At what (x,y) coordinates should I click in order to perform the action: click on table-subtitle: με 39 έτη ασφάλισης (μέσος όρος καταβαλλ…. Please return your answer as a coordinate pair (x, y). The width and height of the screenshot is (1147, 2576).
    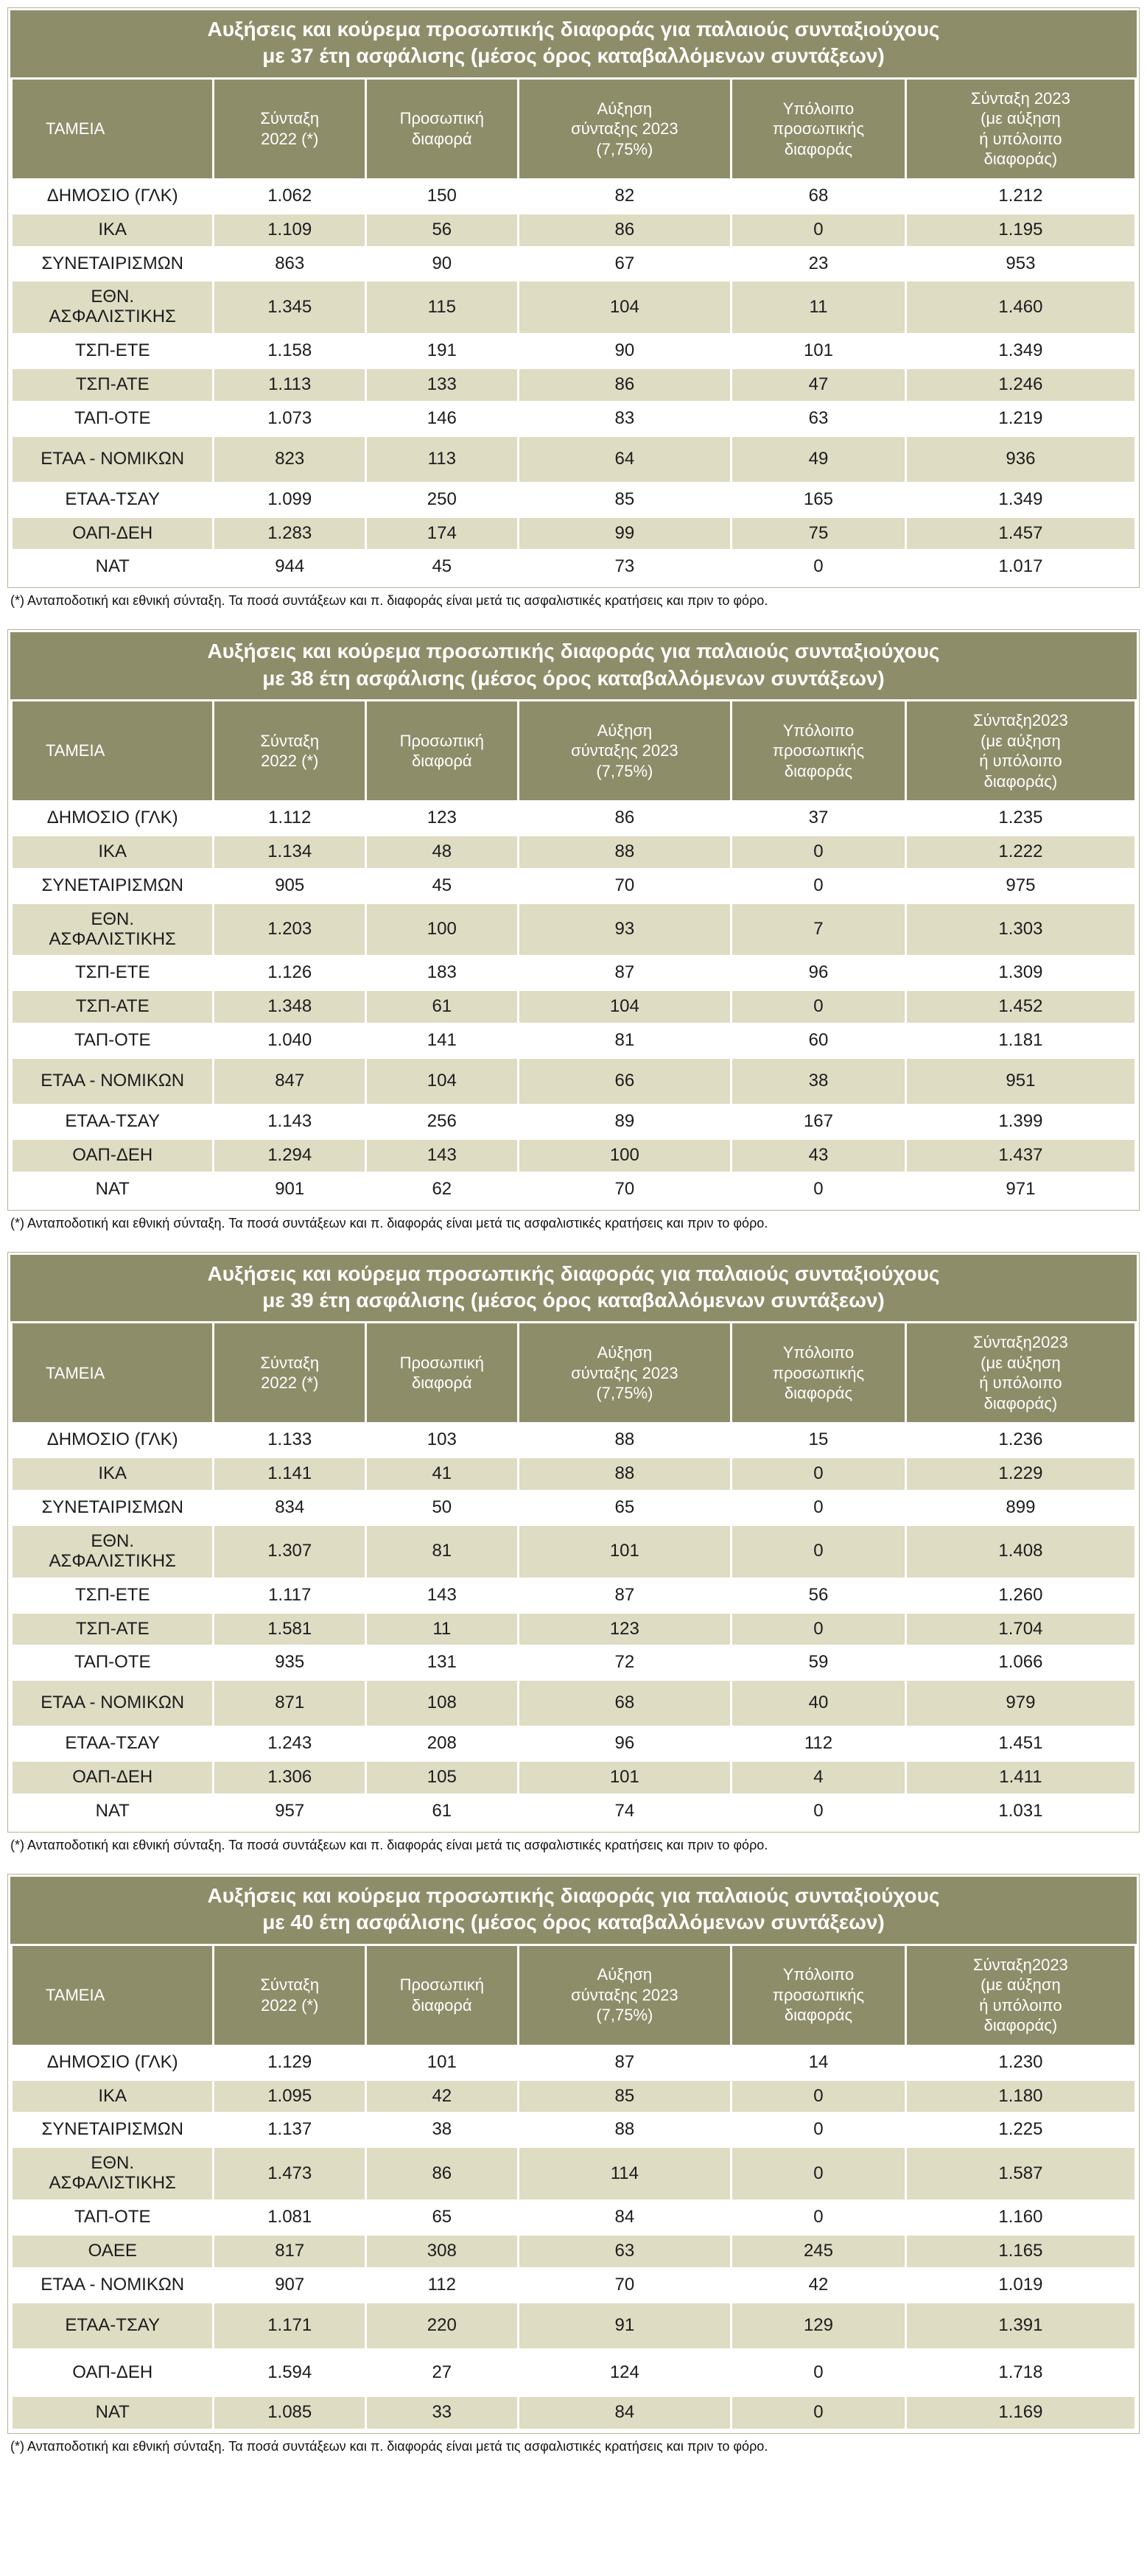
    Looking at the image, I should click on (573, 1300).